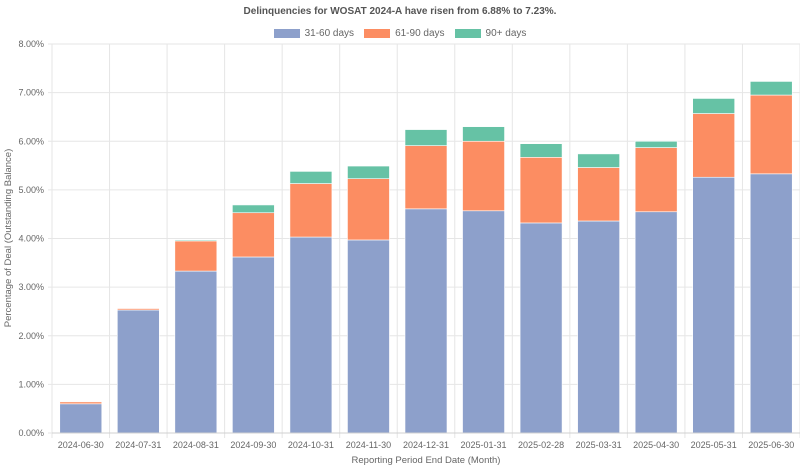 This screenshot has width=800, height=467. Describe the element at coordinates (467, 33) in the screenshot. I see `legend-swatch-90-plus` at that location.